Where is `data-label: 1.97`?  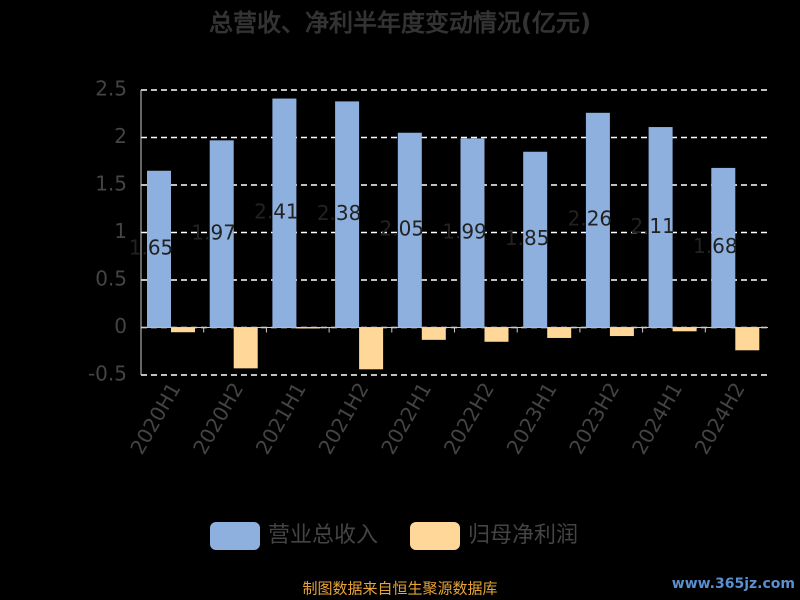
data-label: 1.97 is located at coordinates (213, 232).